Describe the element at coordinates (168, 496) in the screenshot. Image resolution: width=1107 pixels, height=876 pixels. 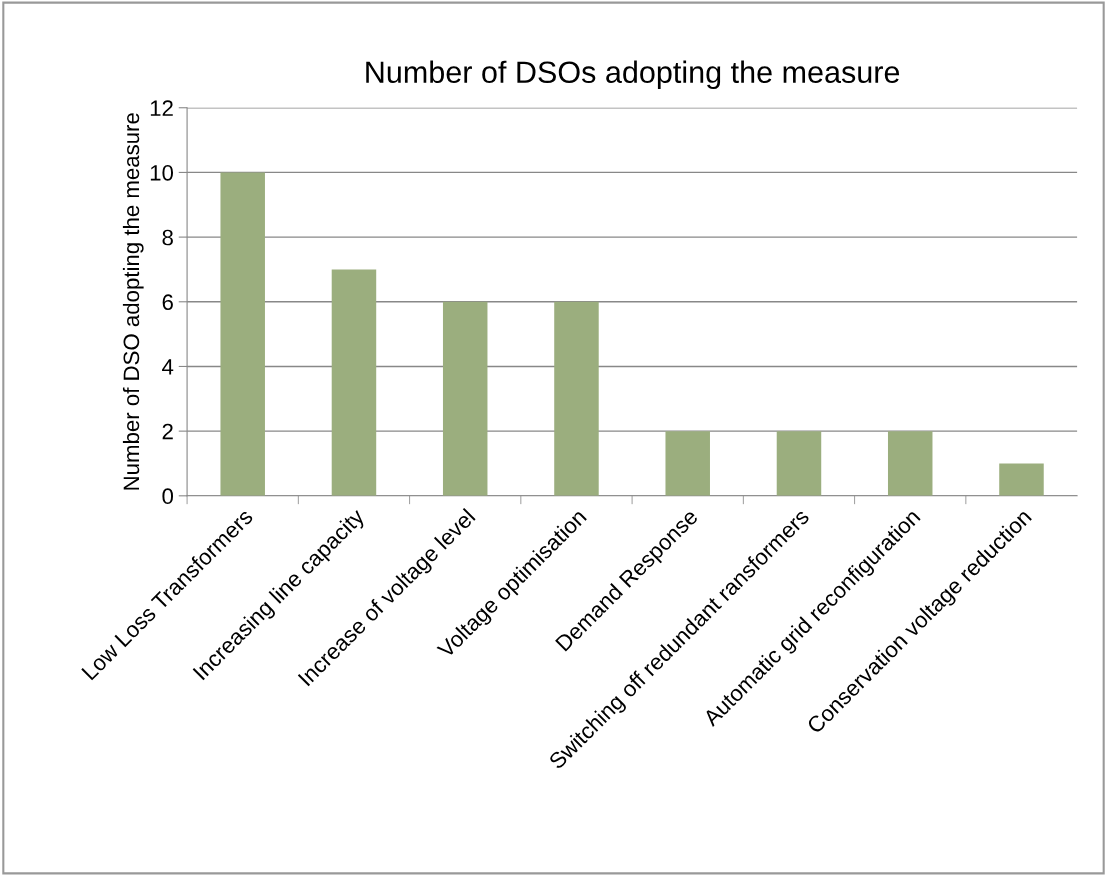
I see `y-tick-label: 0` at that location.